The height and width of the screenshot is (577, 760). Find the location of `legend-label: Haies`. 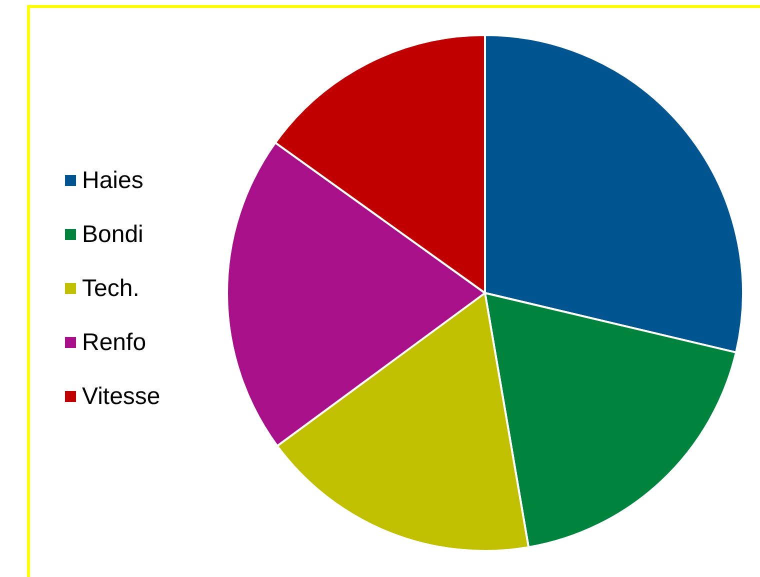

legend-label: Haies is located at coordinates (113, 180).